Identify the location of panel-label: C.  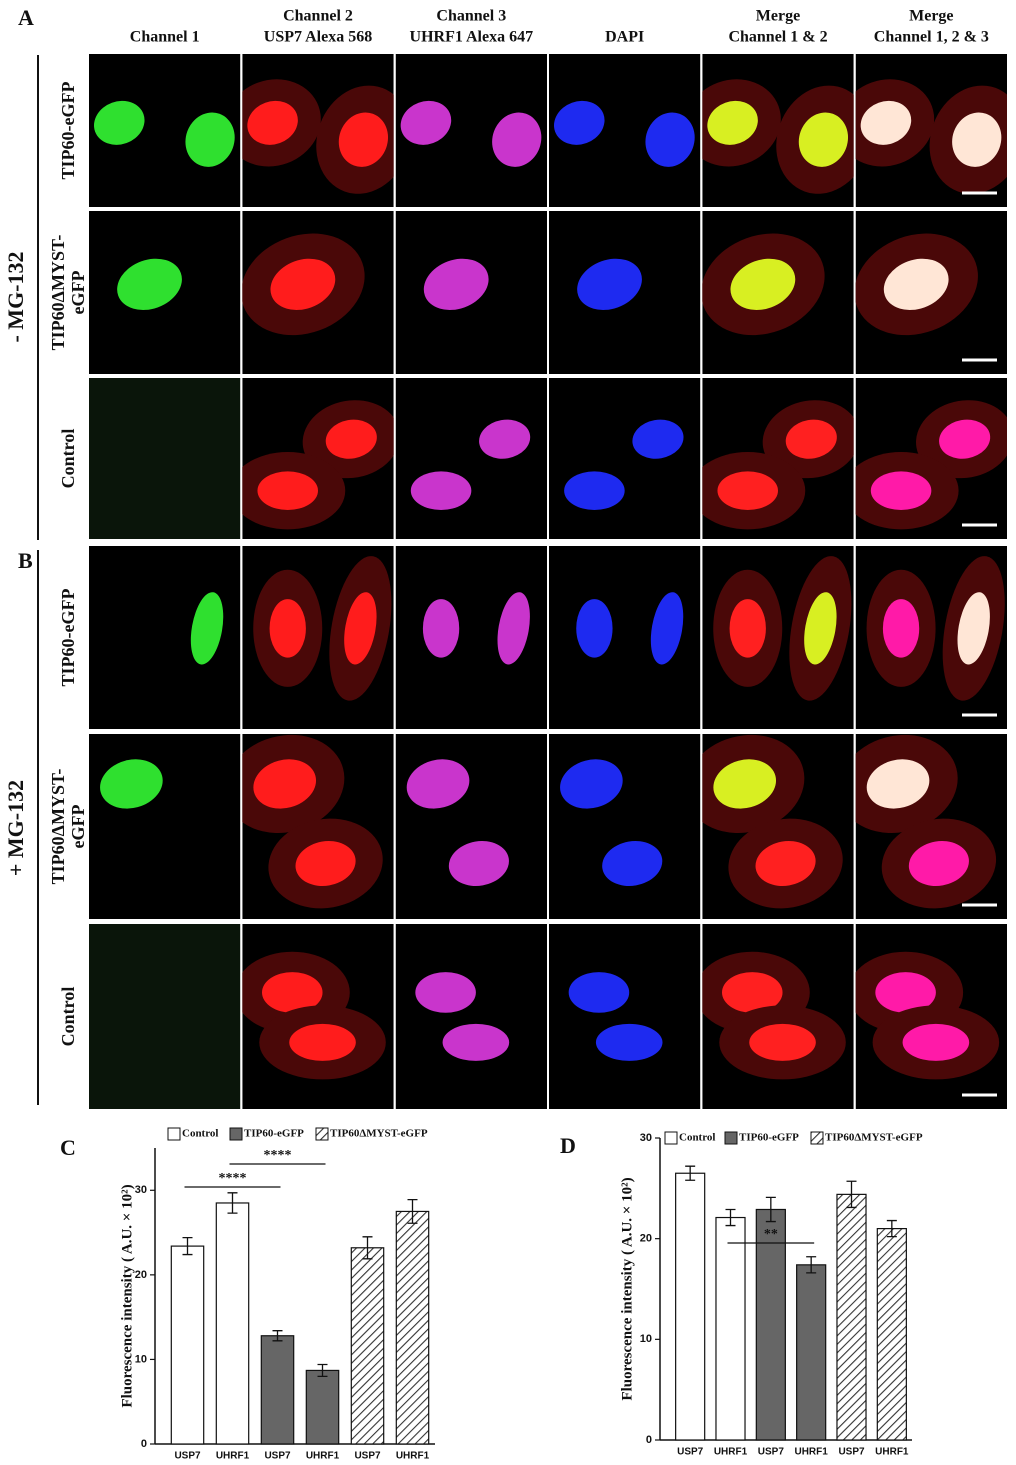
(68, 1147).